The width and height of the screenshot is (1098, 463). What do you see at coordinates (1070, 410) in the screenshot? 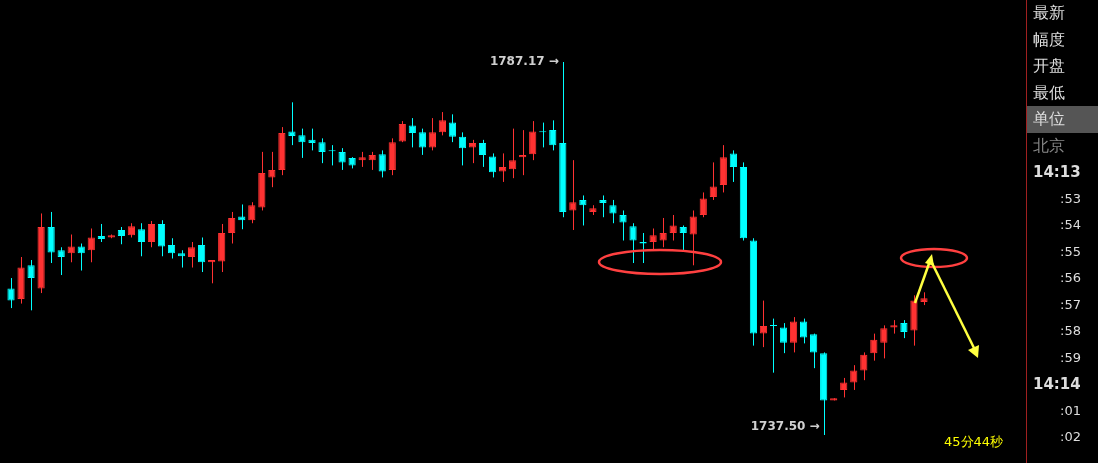
I see `text: :01` at bounding box center [1070, 410].